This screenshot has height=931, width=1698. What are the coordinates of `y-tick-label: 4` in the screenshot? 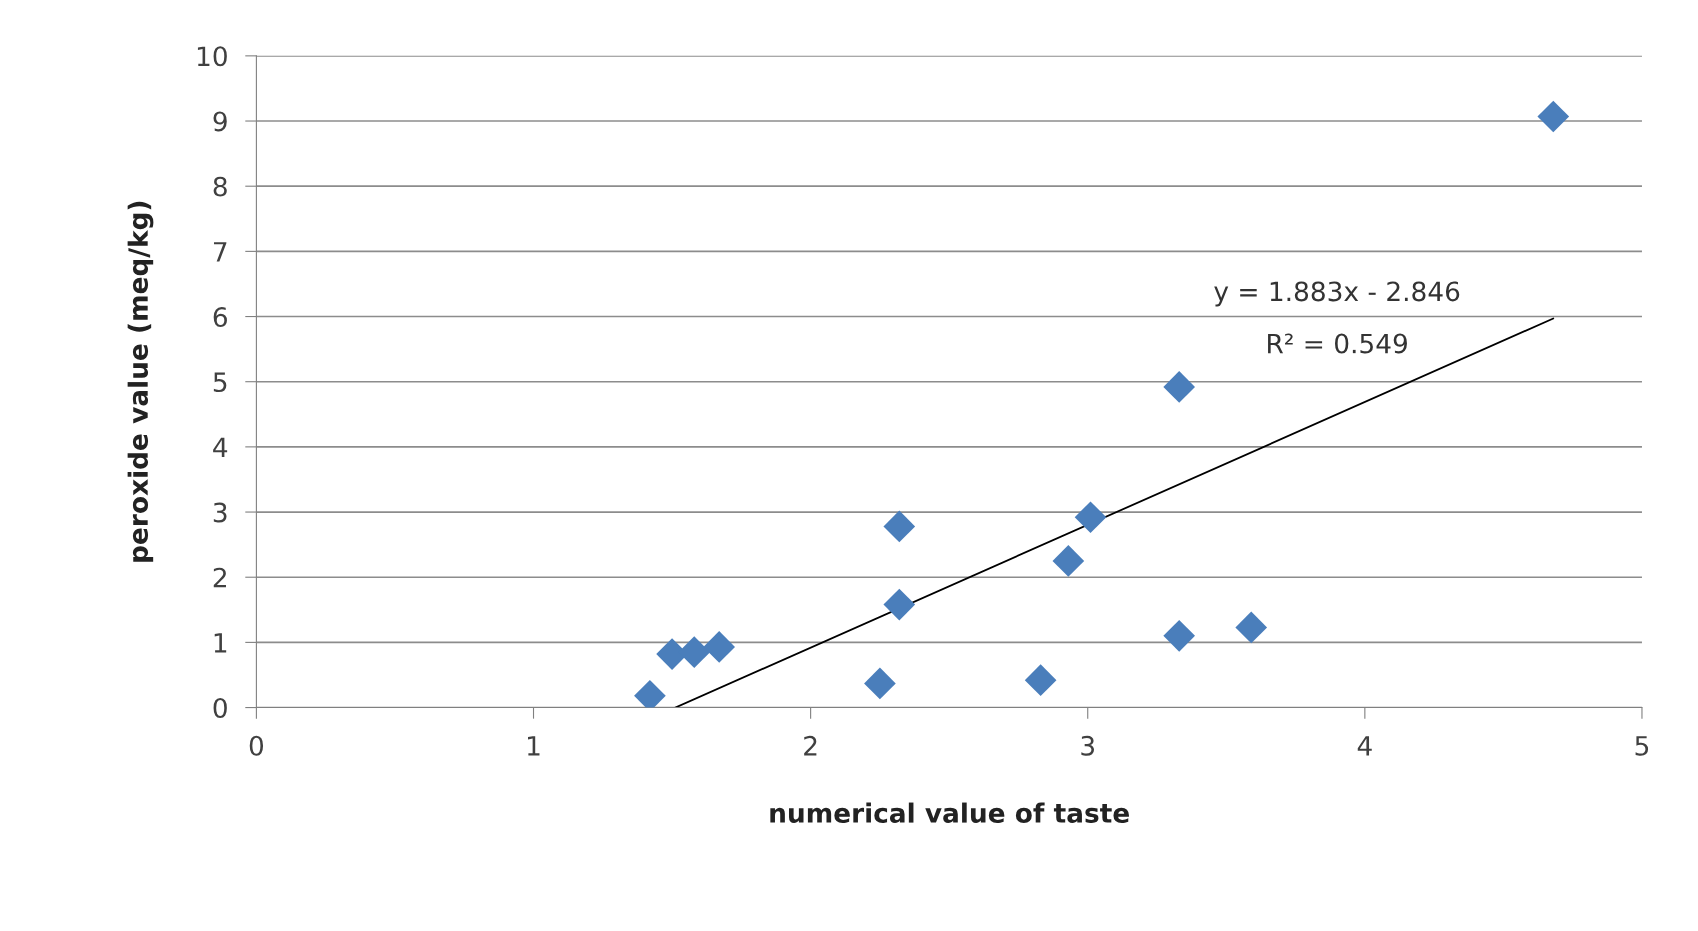 It's located at (220, 447).